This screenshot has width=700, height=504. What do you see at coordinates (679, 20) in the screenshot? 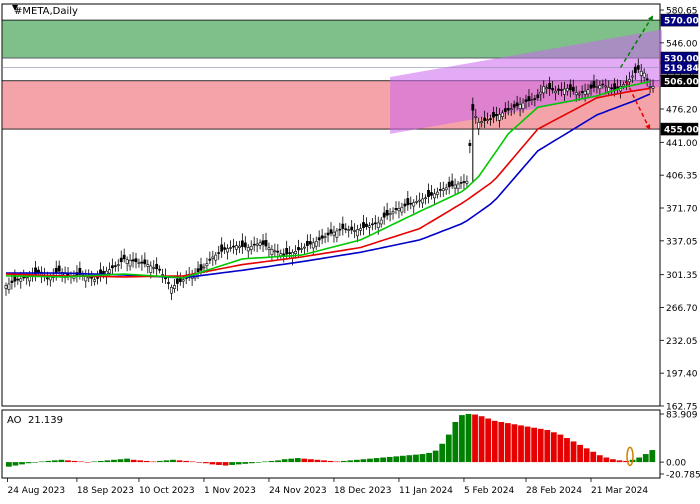
I see `price-highlight-box` at bounding box center [679, 20].